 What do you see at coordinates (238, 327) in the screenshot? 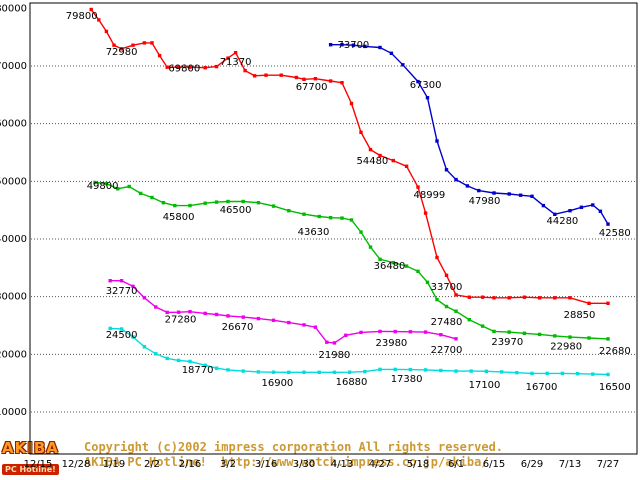
I see `point-value-label: 26670` at bounding box center [238, 327].